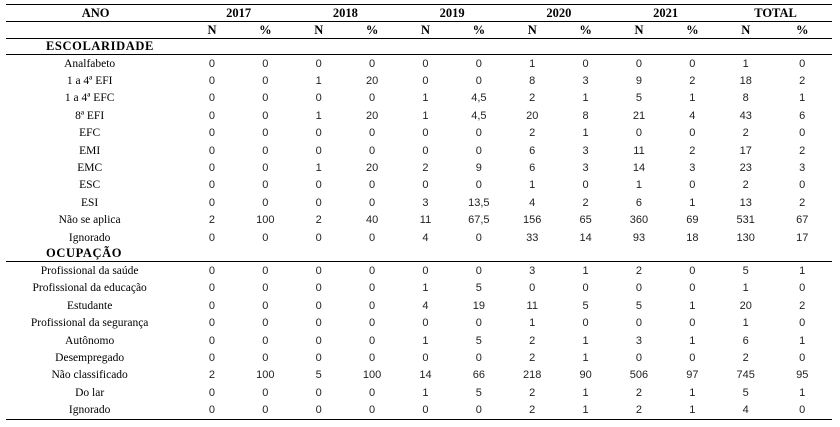 This screenshot has height=427, width=840. Describe the element at coordinates (419, 237) in the screenshot. I see `table-row: Ignorado 0 0 0 0 4 0 33 14 93 18 130 17` at that location.